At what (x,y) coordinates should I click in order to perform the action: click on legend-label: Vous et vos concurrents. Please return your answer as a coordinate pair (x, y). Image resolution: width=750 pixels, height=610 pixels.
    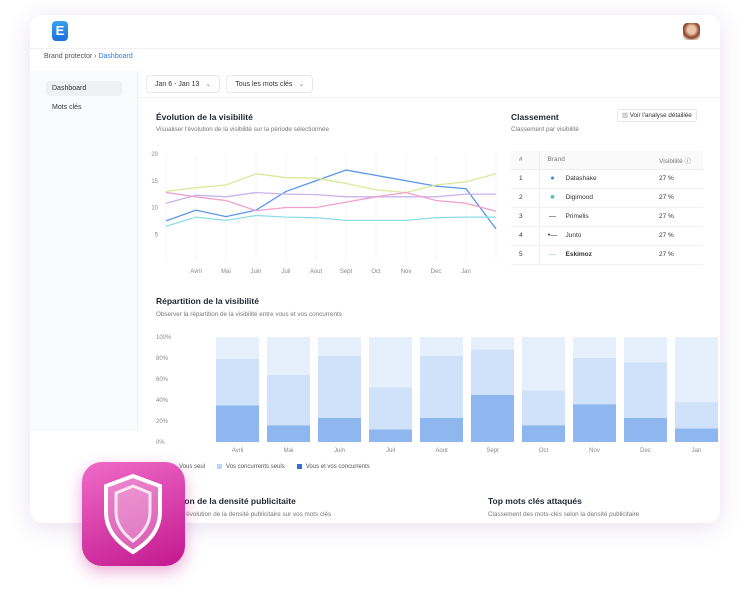
    Looking at the image, I should click on (337, 467).